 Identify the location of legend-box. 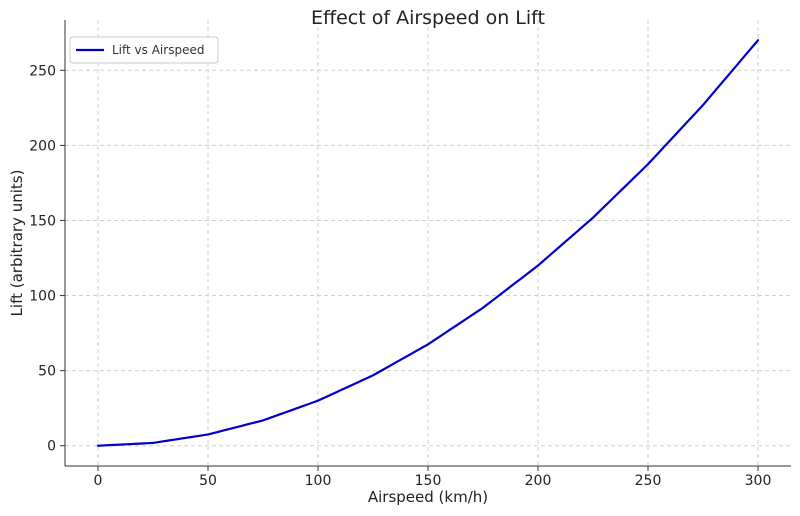
(144, 50).